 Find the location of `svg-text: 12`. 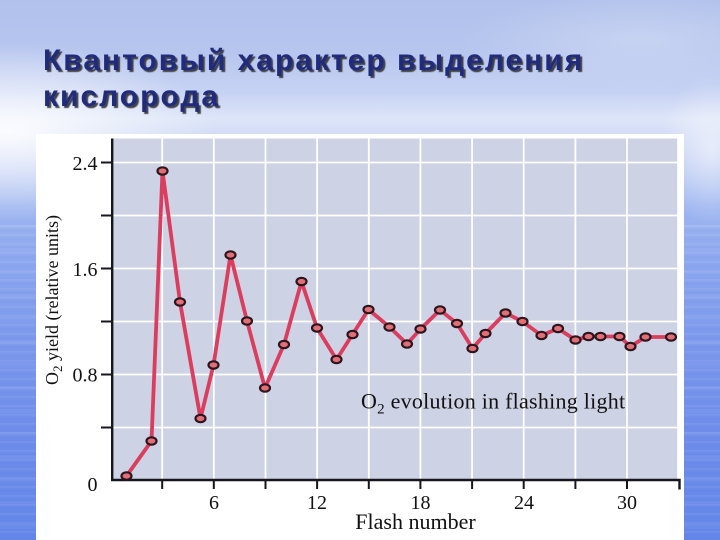

svg-text: 12 is located at coordinates (317, 503).